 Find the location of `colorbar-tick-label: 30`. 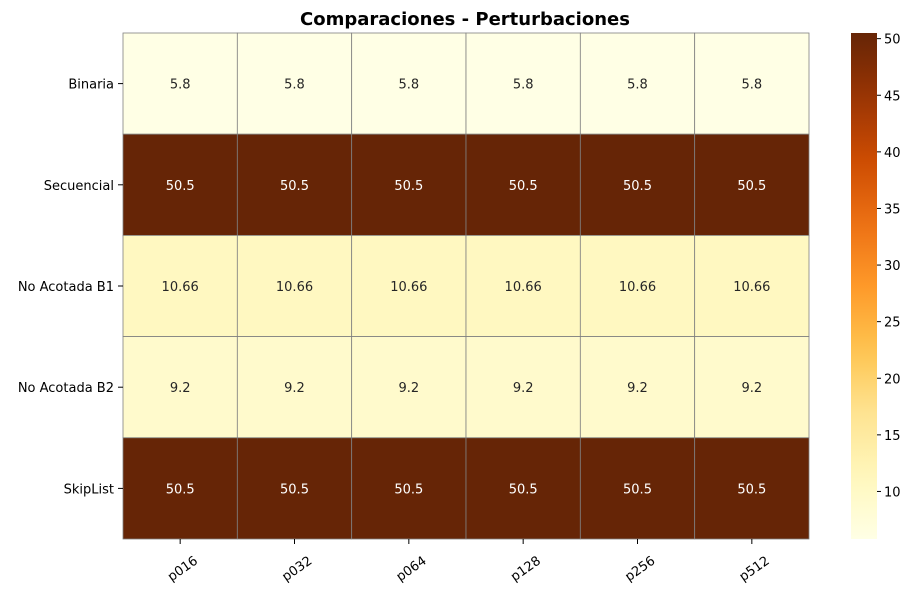

colorbar-tick-label: 30 is located at coordinates (892, 266).